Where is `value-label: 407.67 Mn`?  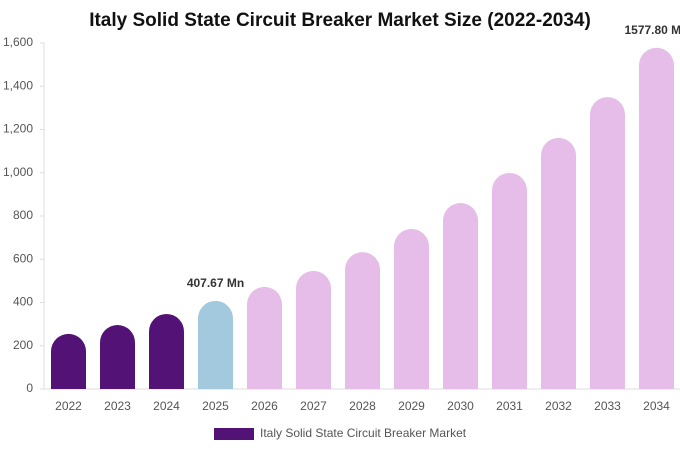
value-label: 407.67 Mn is located at coordinates (215, 283).